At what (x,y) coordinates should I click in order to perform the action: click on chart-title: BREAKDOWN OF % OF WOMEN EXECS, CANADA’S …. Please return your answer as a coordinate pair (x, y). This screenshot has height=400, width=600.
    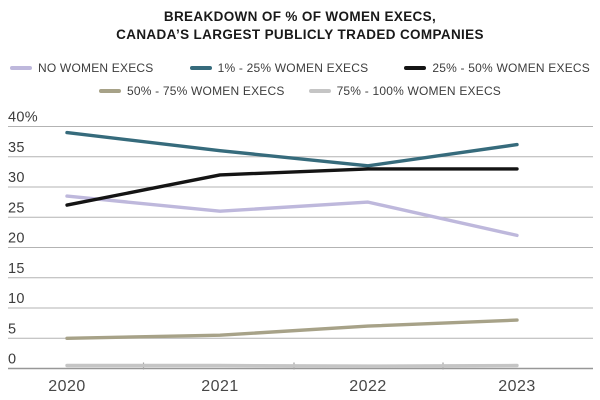
    Looking at the image, I should click on (300, 26).